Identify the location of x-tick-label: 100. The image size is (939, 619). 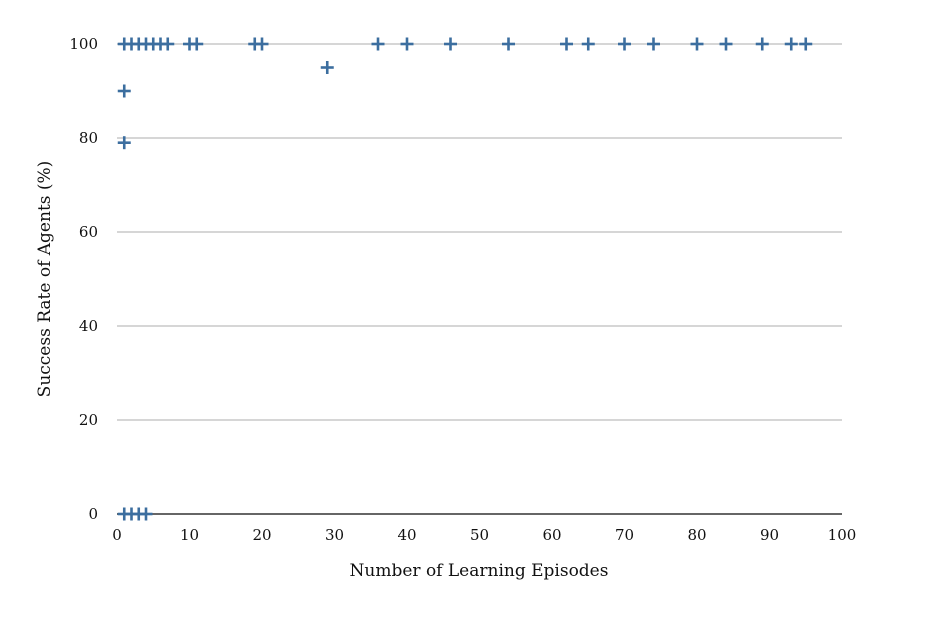
(842, 535).